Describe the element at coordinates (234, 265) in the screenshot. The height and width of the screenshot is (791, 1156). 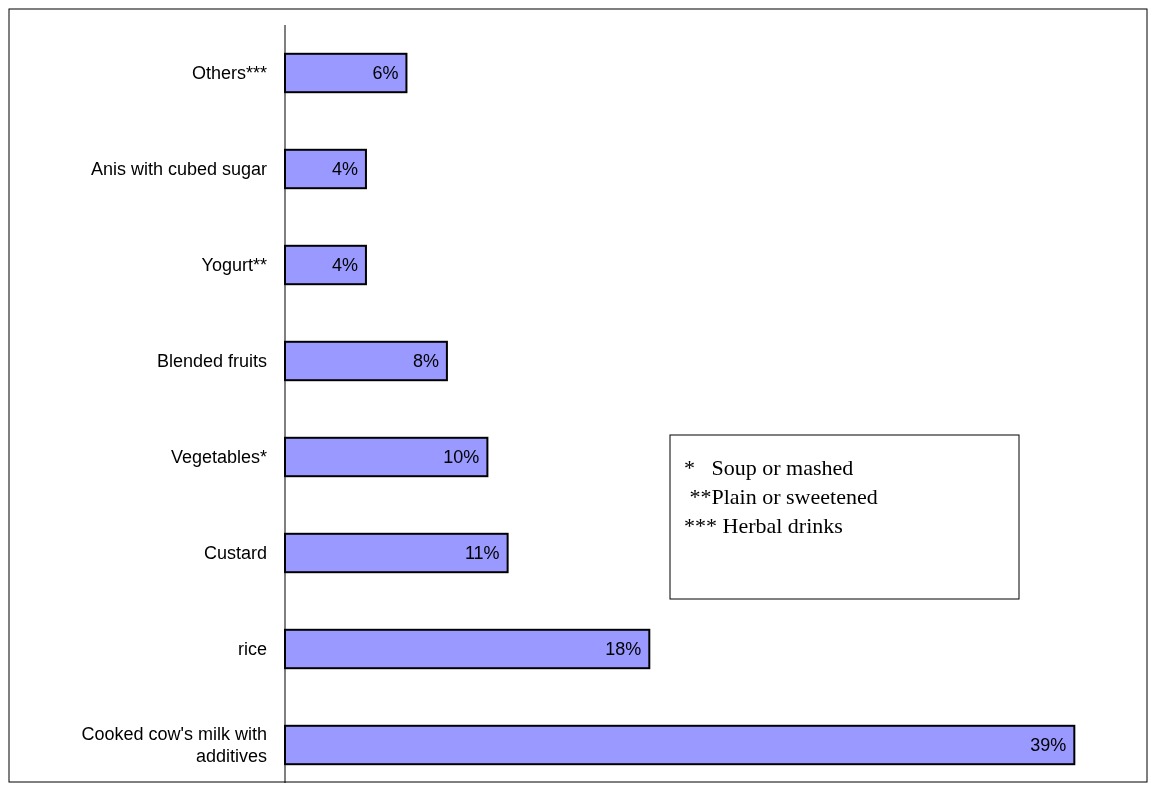
I see `y-tick-label: Yogurt**` at that location.